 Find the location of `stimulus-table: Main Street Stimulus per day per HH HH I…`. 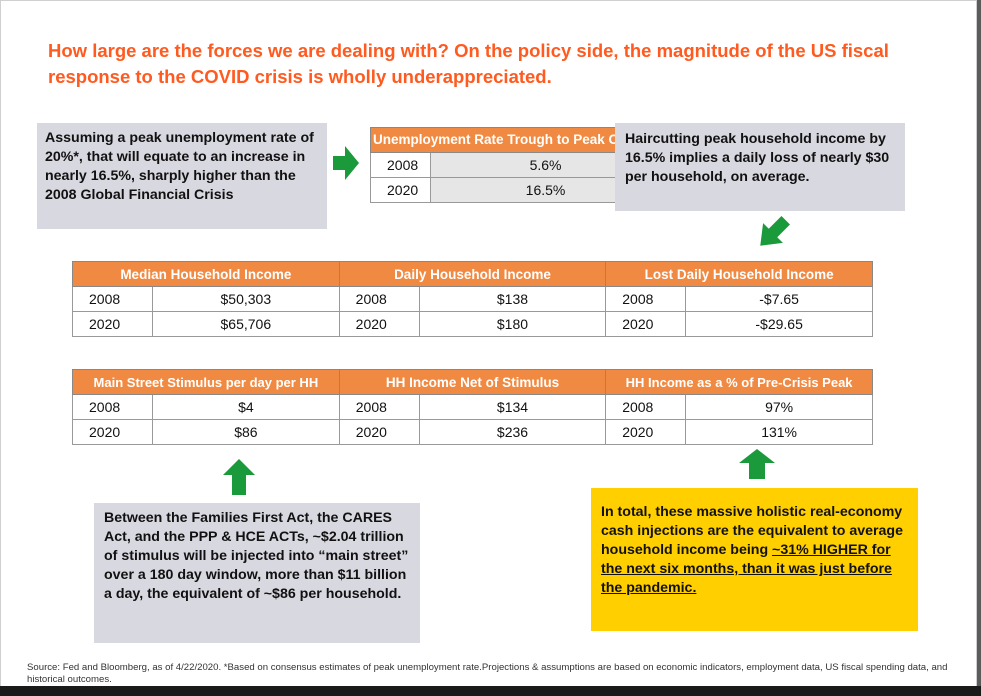

stimulus-table: Main Street Stimulus per day per HH HH I… is located at coordinates (472, 407).